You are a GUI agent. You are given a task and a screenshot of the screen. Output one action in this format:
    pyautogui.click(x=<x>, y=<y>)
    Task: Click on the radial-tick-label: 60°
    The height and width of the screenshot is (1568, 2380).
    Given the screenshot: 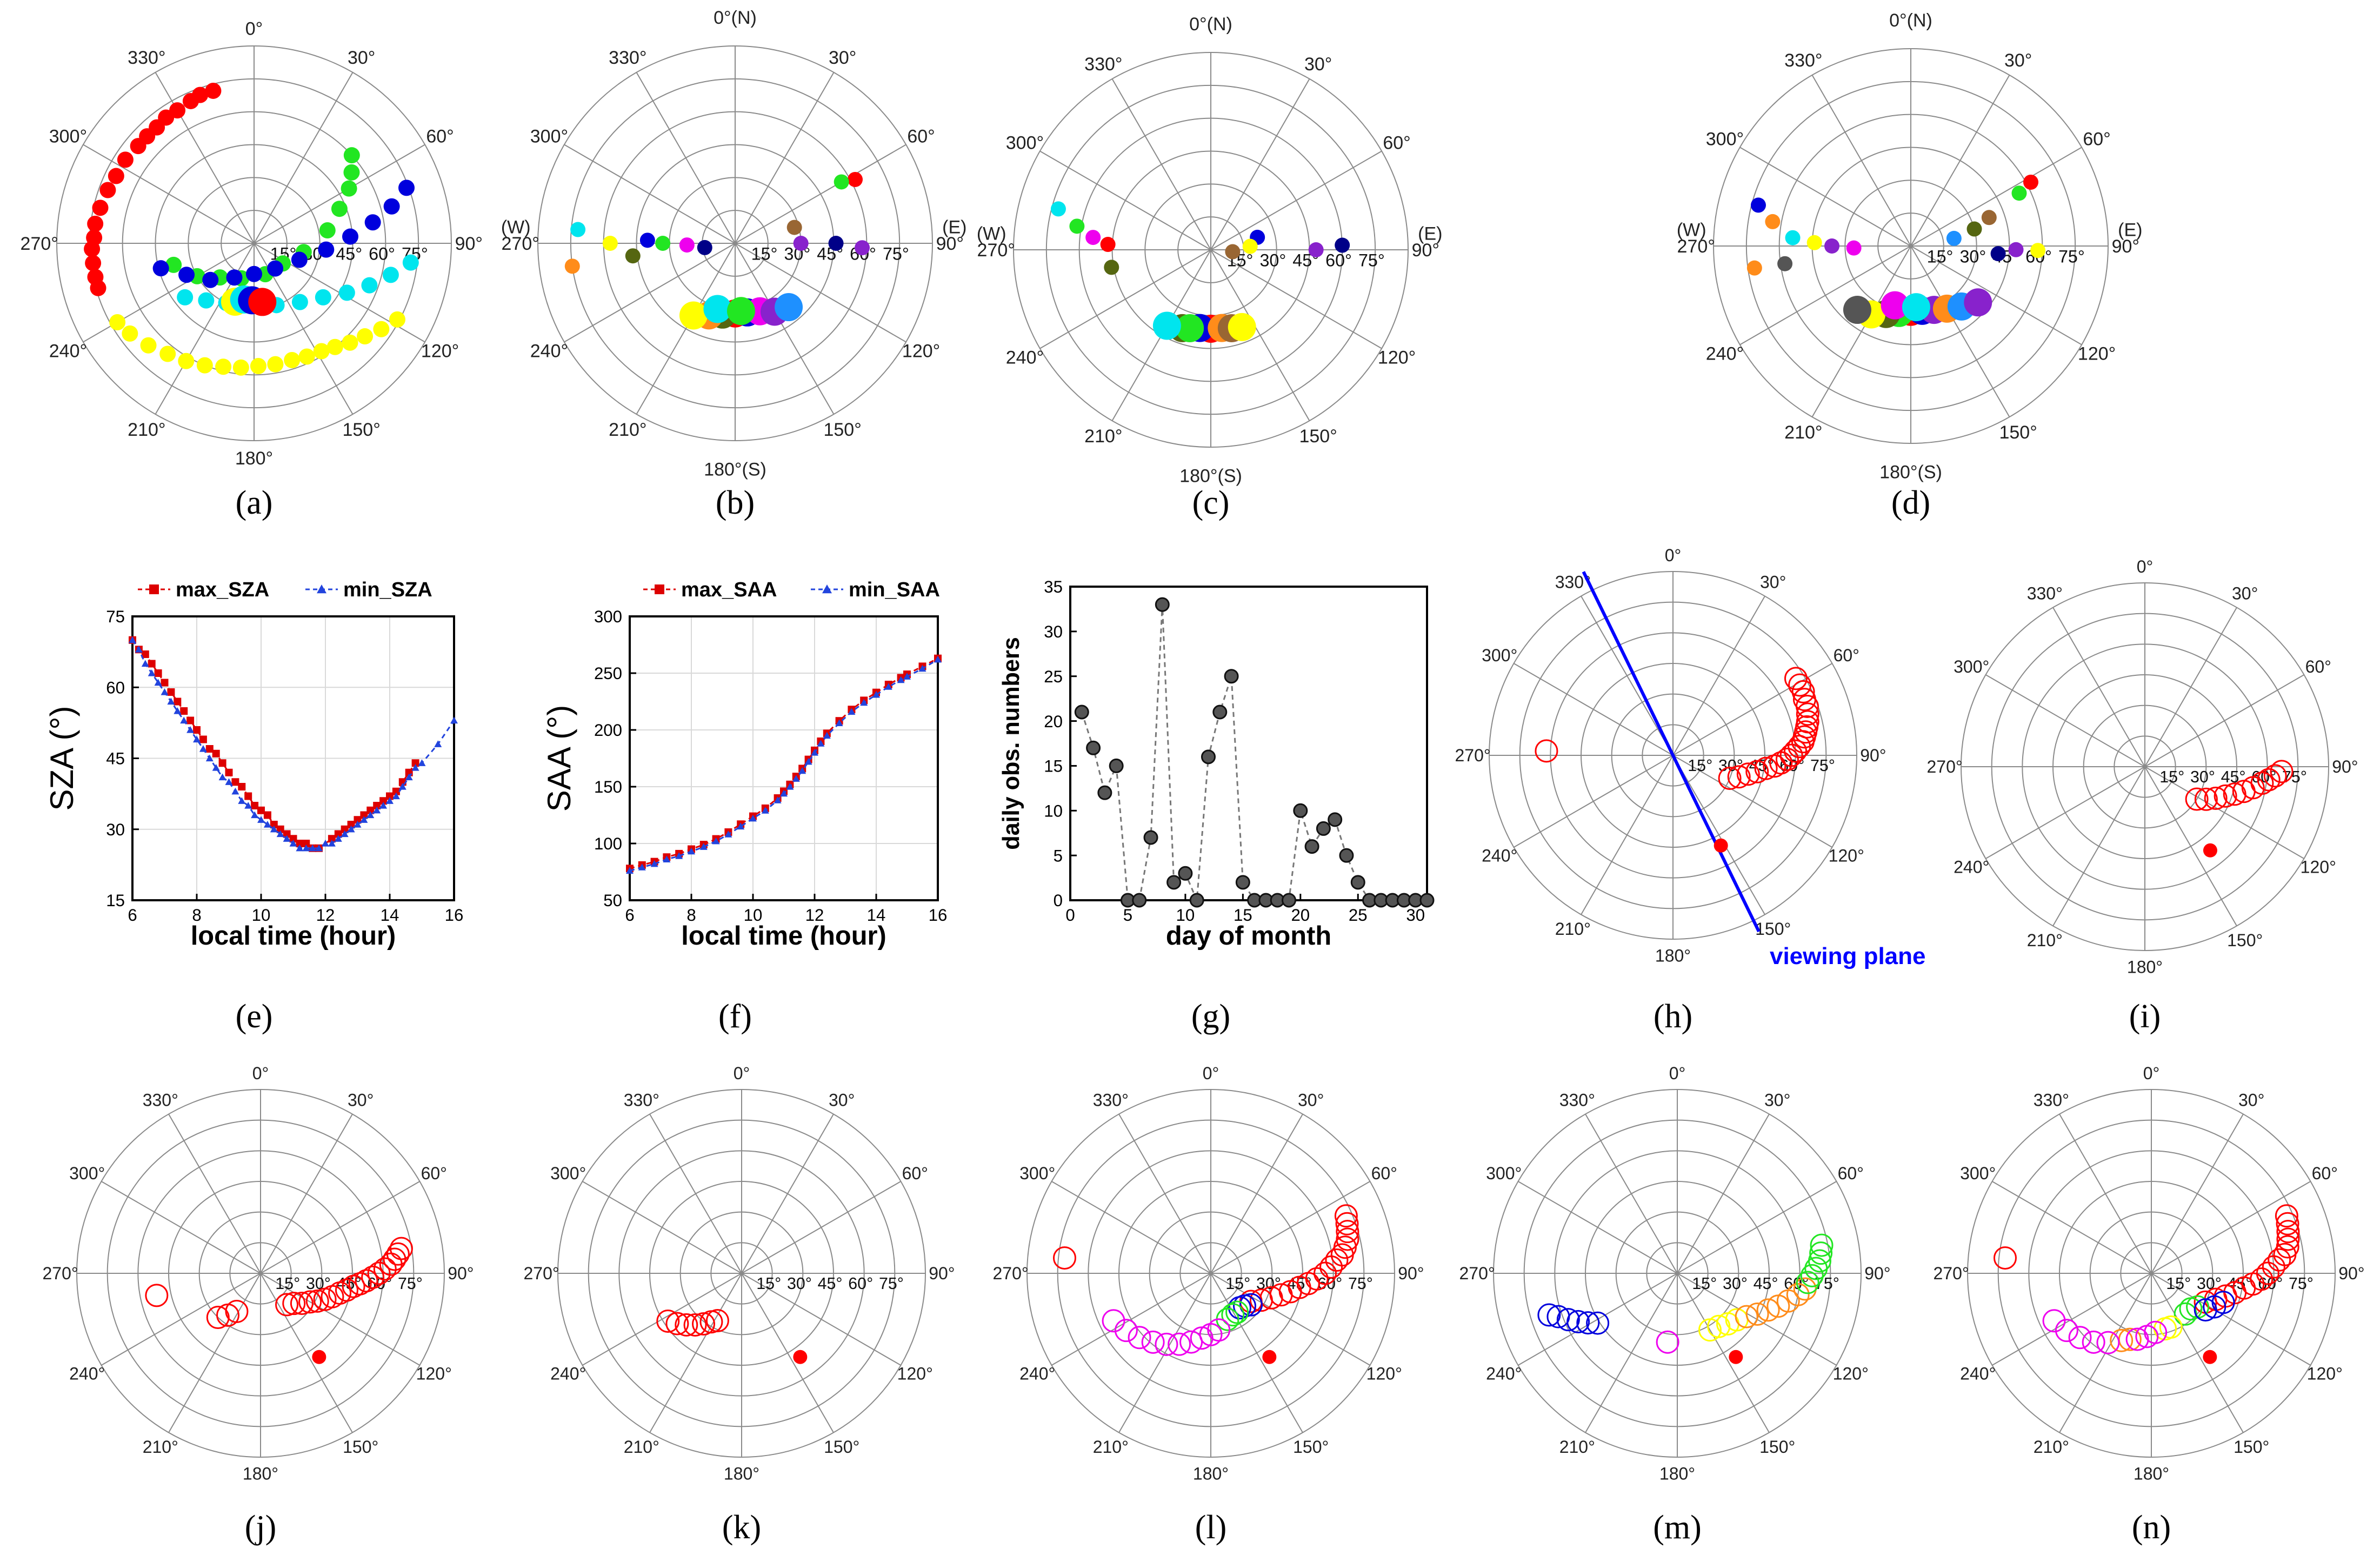 What is the action you would take?
    pyautogui.click(x=861, y=1283)
    